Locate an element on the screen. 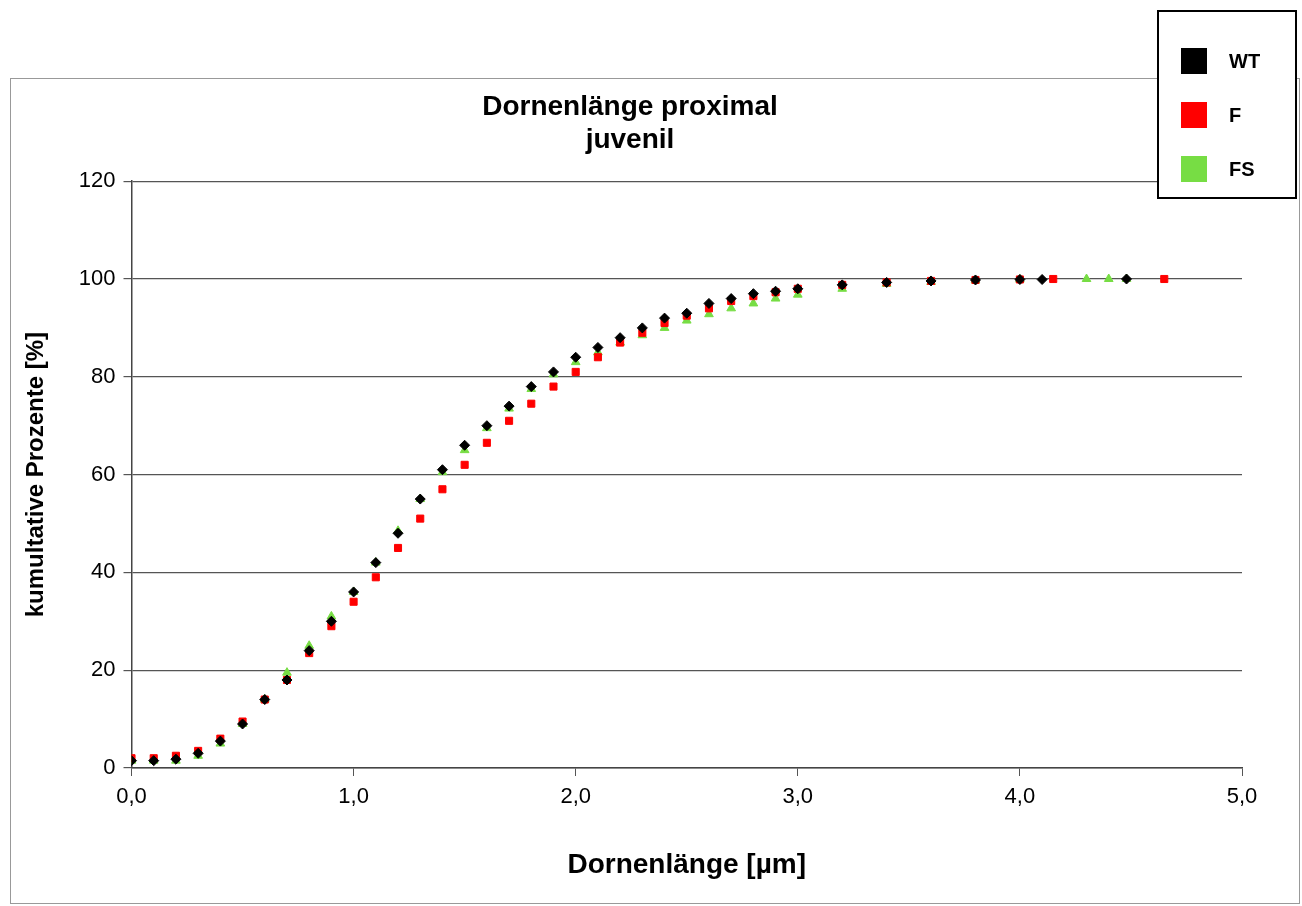 This screenshot has width=1302, height=906. legend-label: F is located at coordinates (1235, 115).